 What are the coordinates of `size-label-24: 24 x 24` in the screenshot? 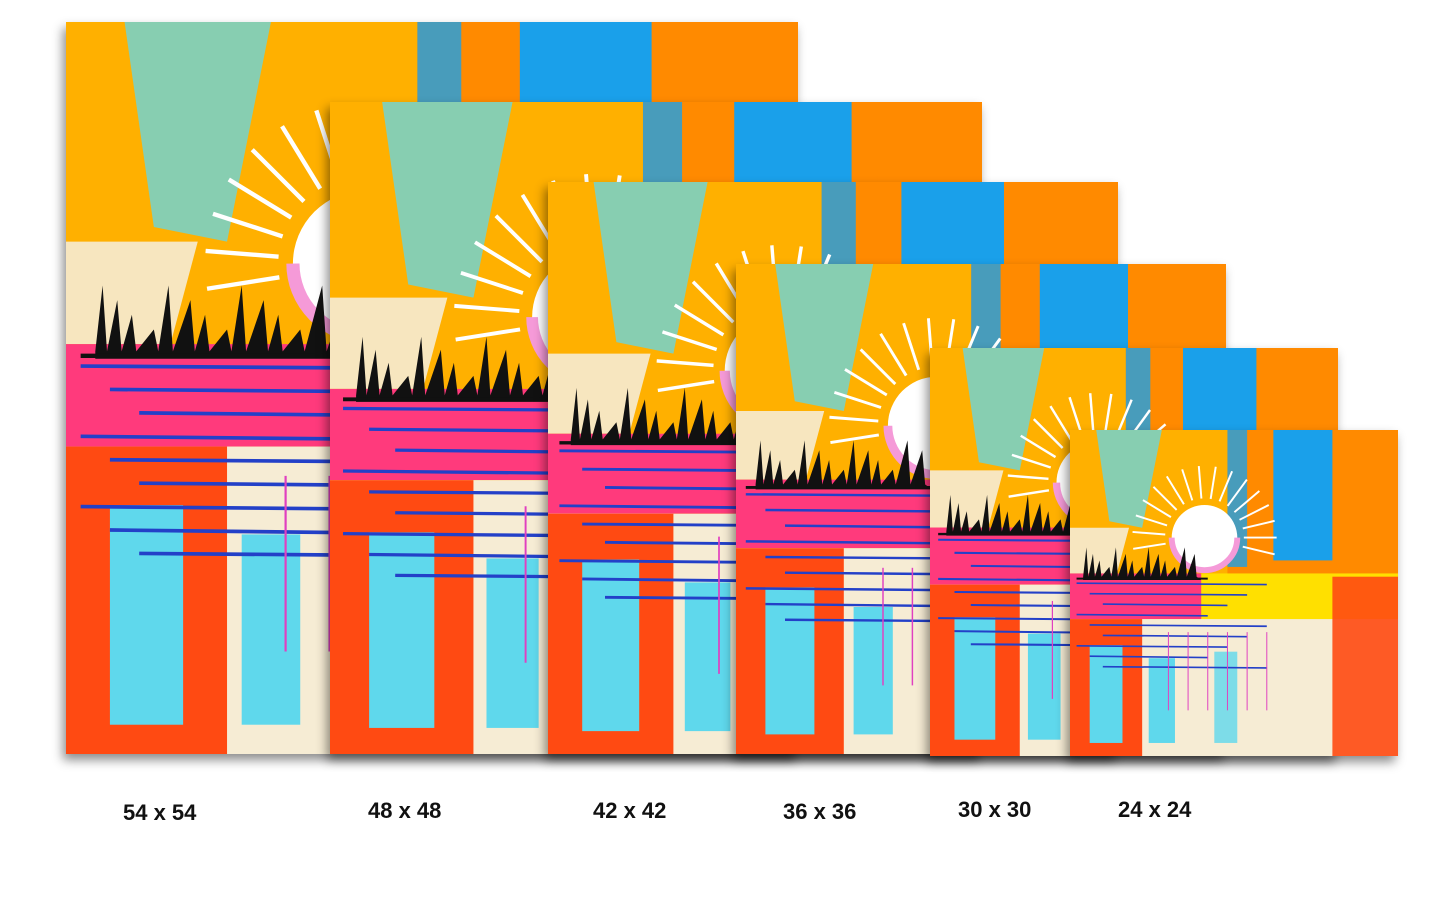 It's located at (1155, 809).